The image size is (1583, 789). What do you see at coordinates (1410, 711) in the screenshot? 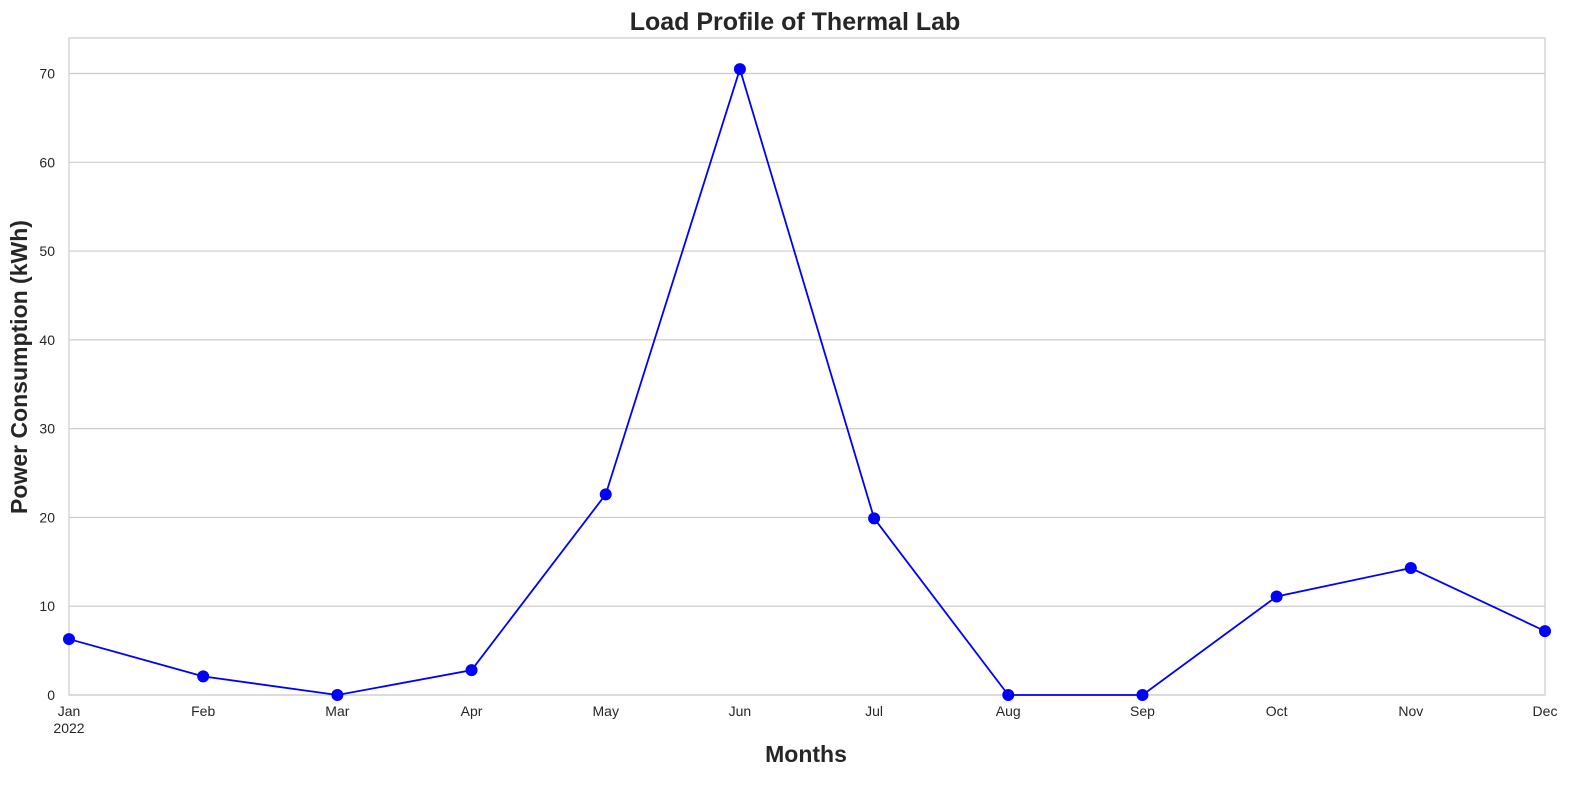
I see `x-tick-label: Nov` at bounding box center [1410, 711].